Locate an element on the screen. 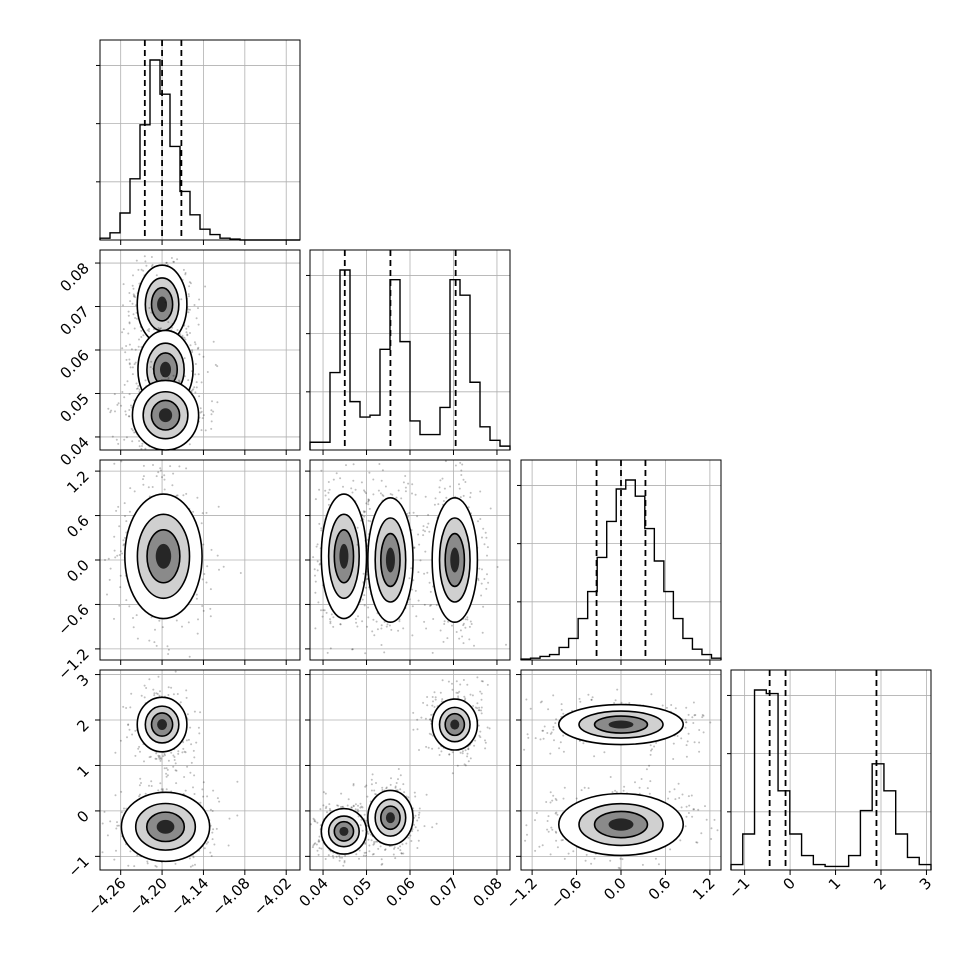 This screenshot has width=970, height=970. y-tick-label: 0.05 is located at coordinates (74, 408).